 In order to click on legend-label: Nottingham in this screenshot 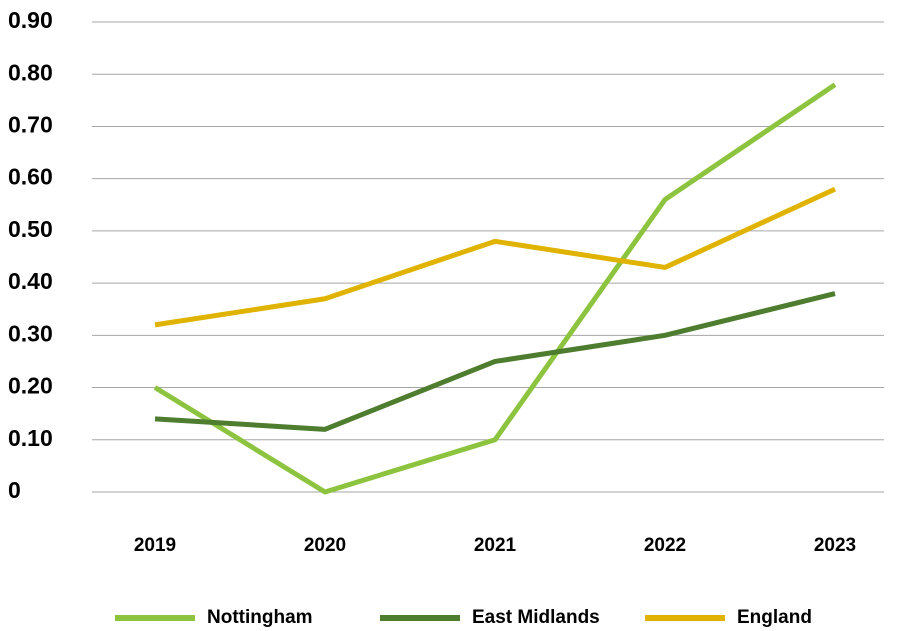, I will do `click(260, 617)`.